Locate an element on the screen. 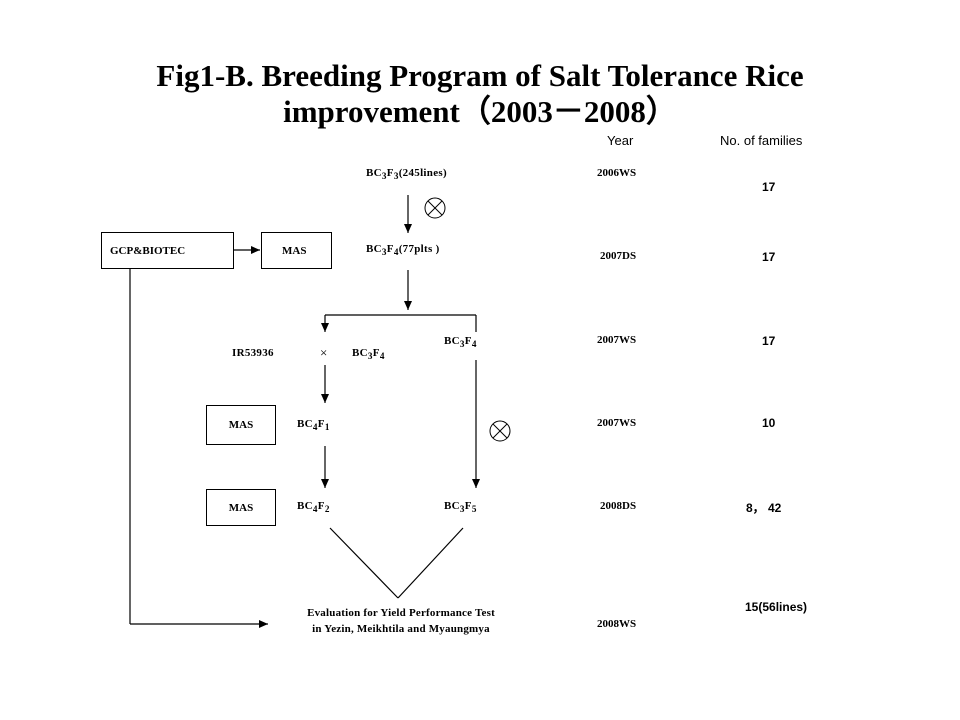 The width and height of the screenshot is (960, 720). node-bc3f4-77plts: BC3F4(77plts ) is located at coordinates (403, 250).